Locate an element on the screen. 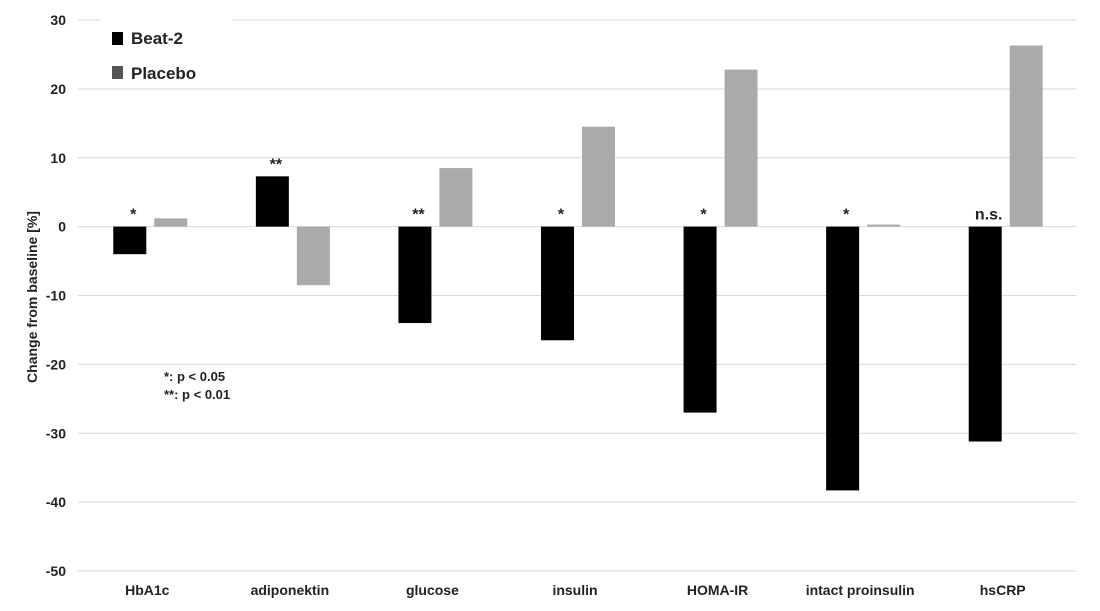 Image resolution: width=1100 pixels, height=611 pixels. bar-beat-2-adiponektin is located at coordinates (272, 201).